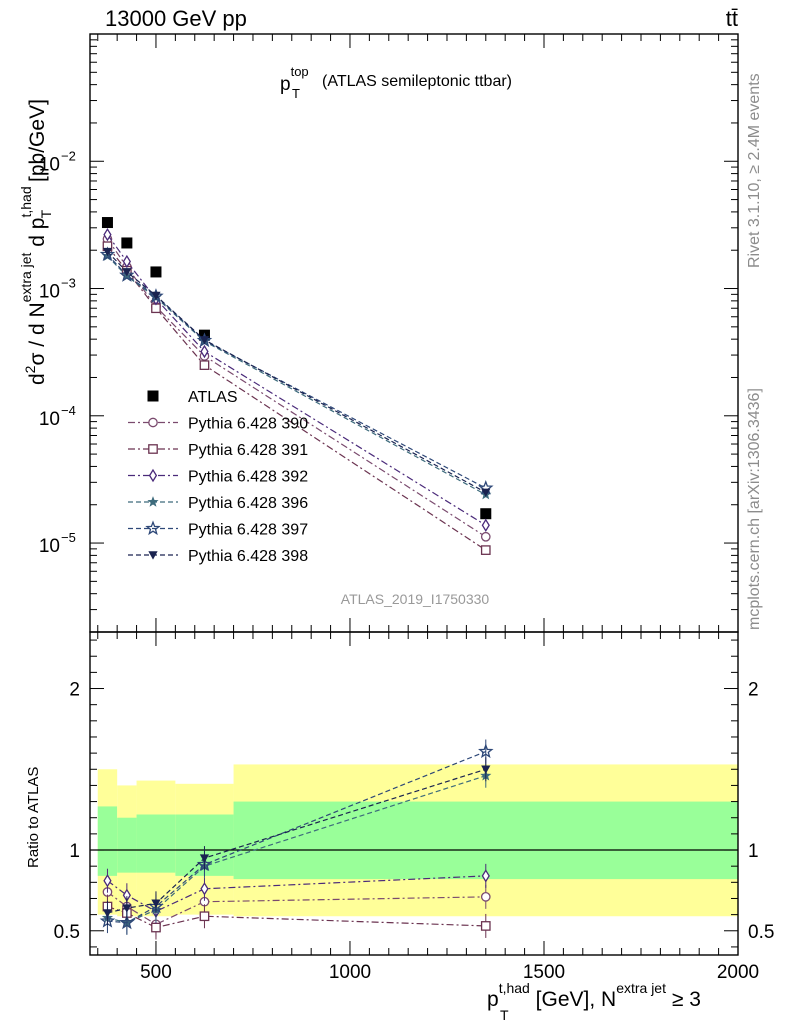  What do you see at coordinates (248, 556) in the screenshot?
I see `legend-label: Pythia 6.428 398` at bounding box center [248, 556].